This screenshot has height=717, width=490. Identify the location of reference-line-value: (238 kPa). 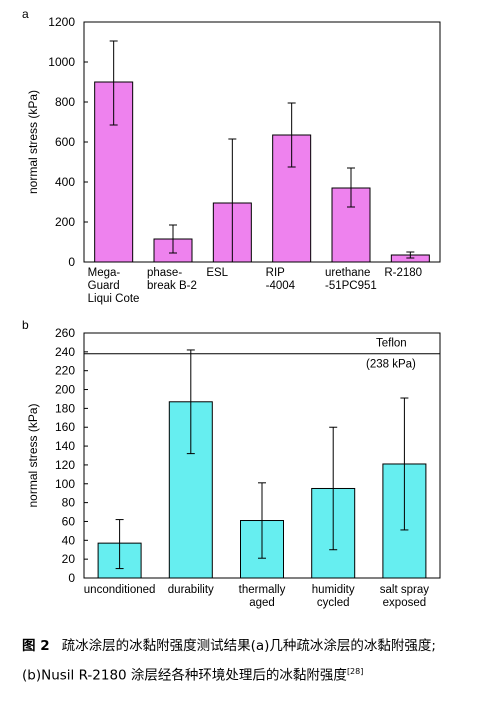
(391, 365).